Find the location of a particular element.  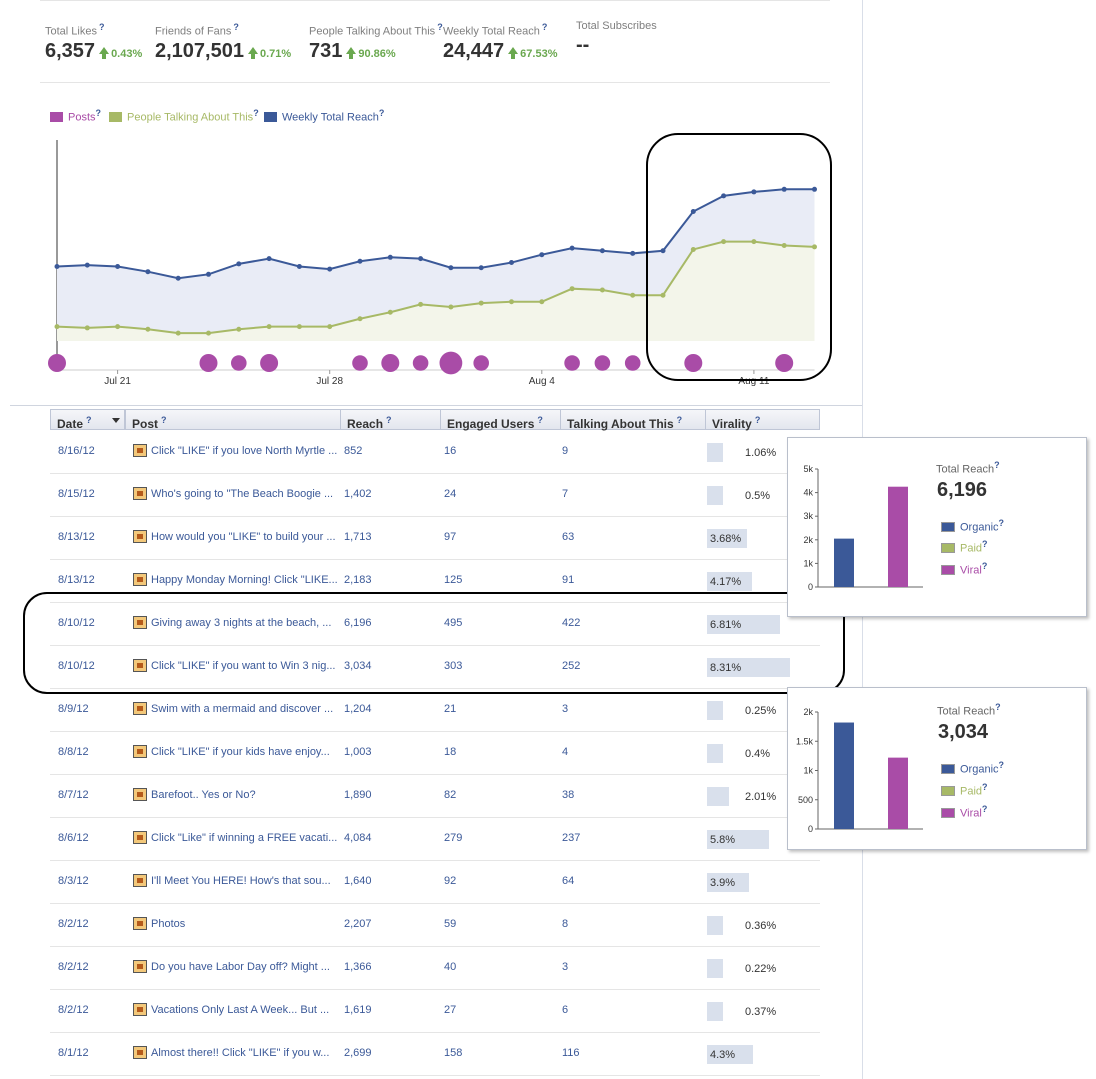

col-label: Talking About This is located at coordinates (620, 424).